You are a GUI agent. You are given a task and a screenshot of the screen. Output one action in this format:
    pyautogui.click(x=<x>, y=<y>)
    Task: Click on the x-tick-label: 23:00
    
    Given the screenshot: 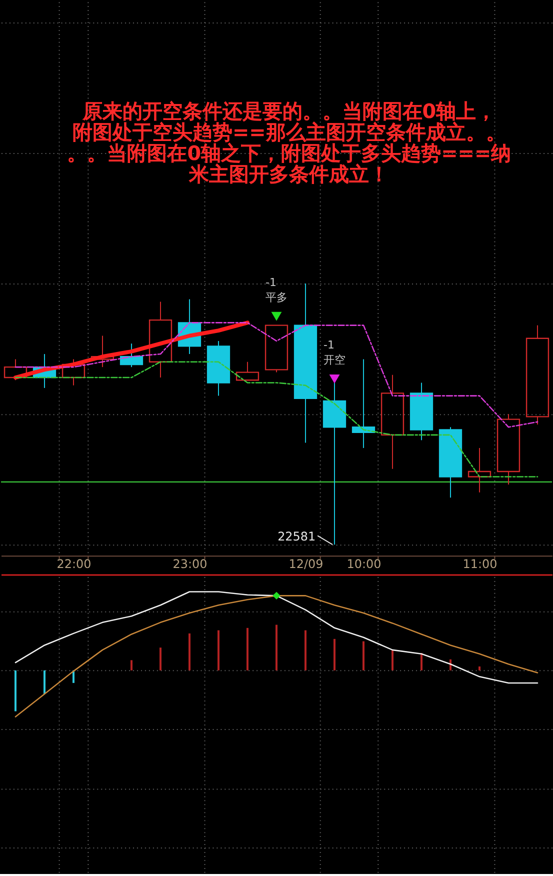 What is the action you would take?
    pyautogui.click(x=190, y=564)
    